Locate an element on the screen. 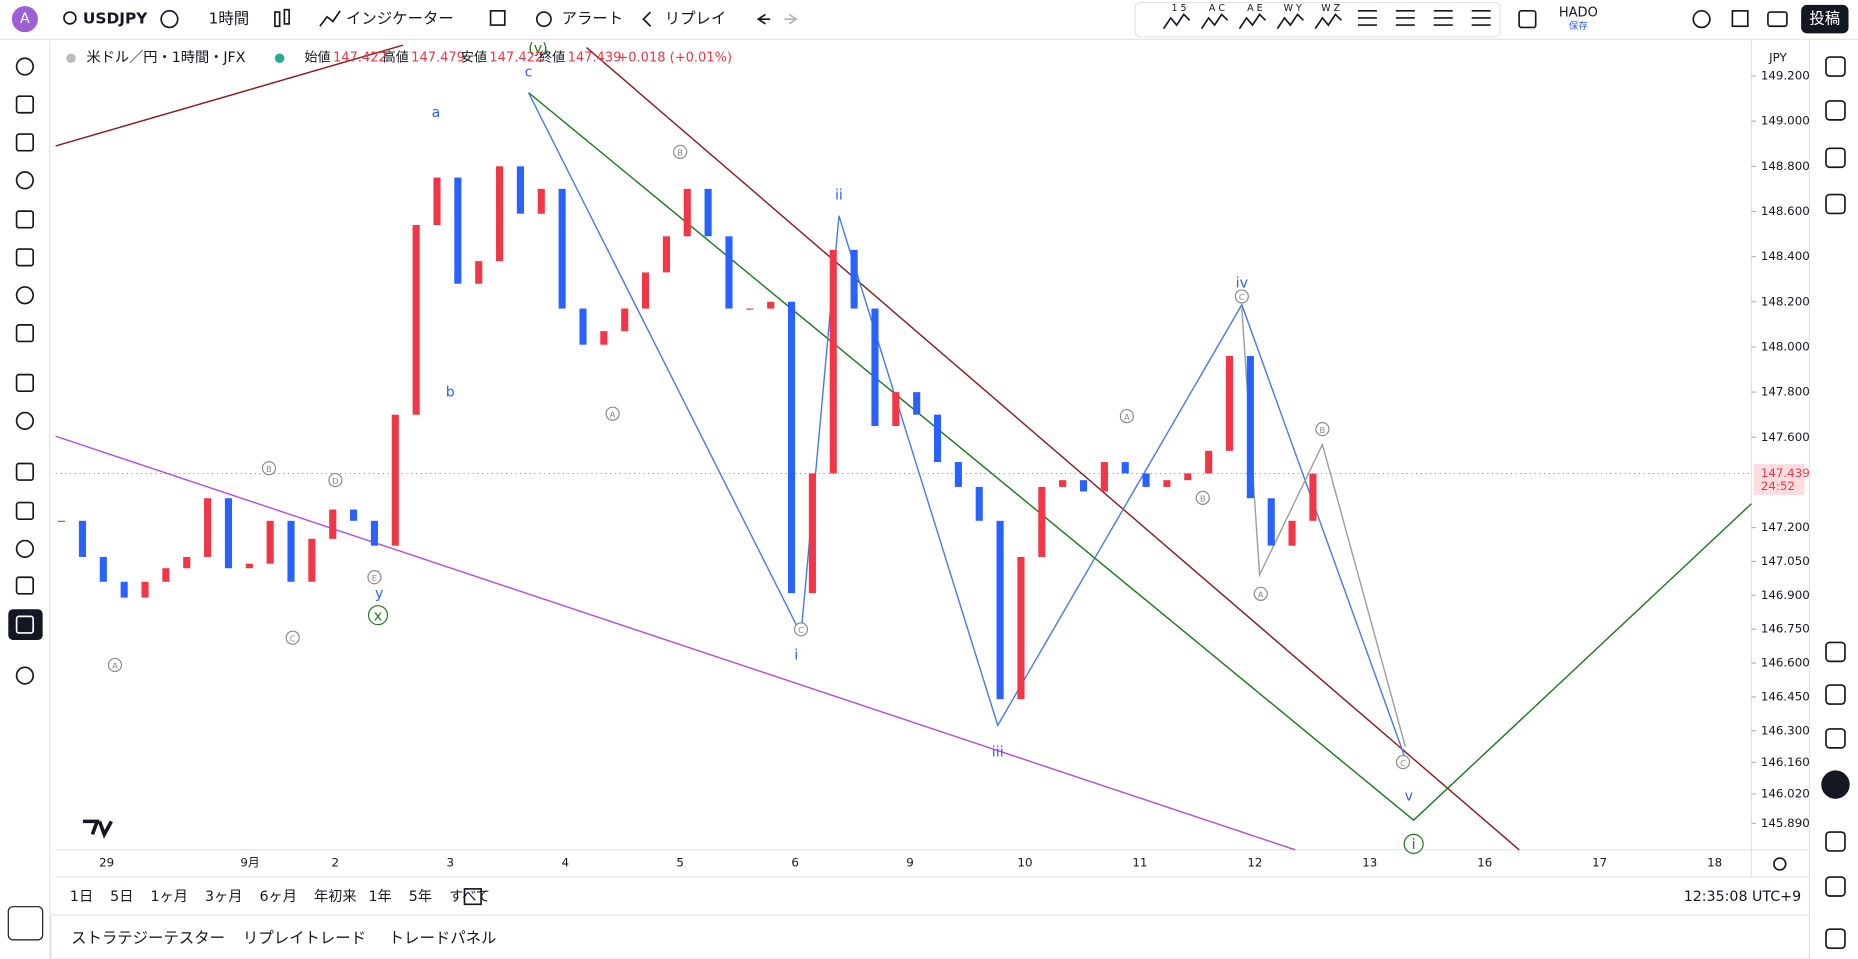 Image resolution: width=1858 pixels, height=959 pixels. bottom-tab: トレードパネル is located at coordinates (443, 938).